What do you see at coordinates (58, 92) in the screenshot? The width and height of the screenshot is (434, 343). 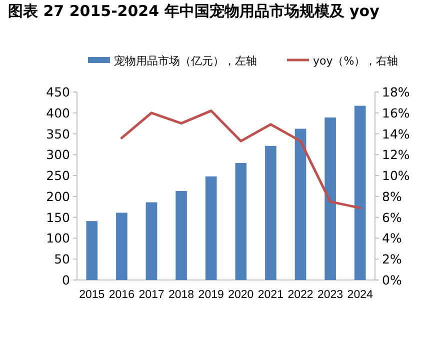 I see `y-tick-label: 450` at bounding box center [58, 92].